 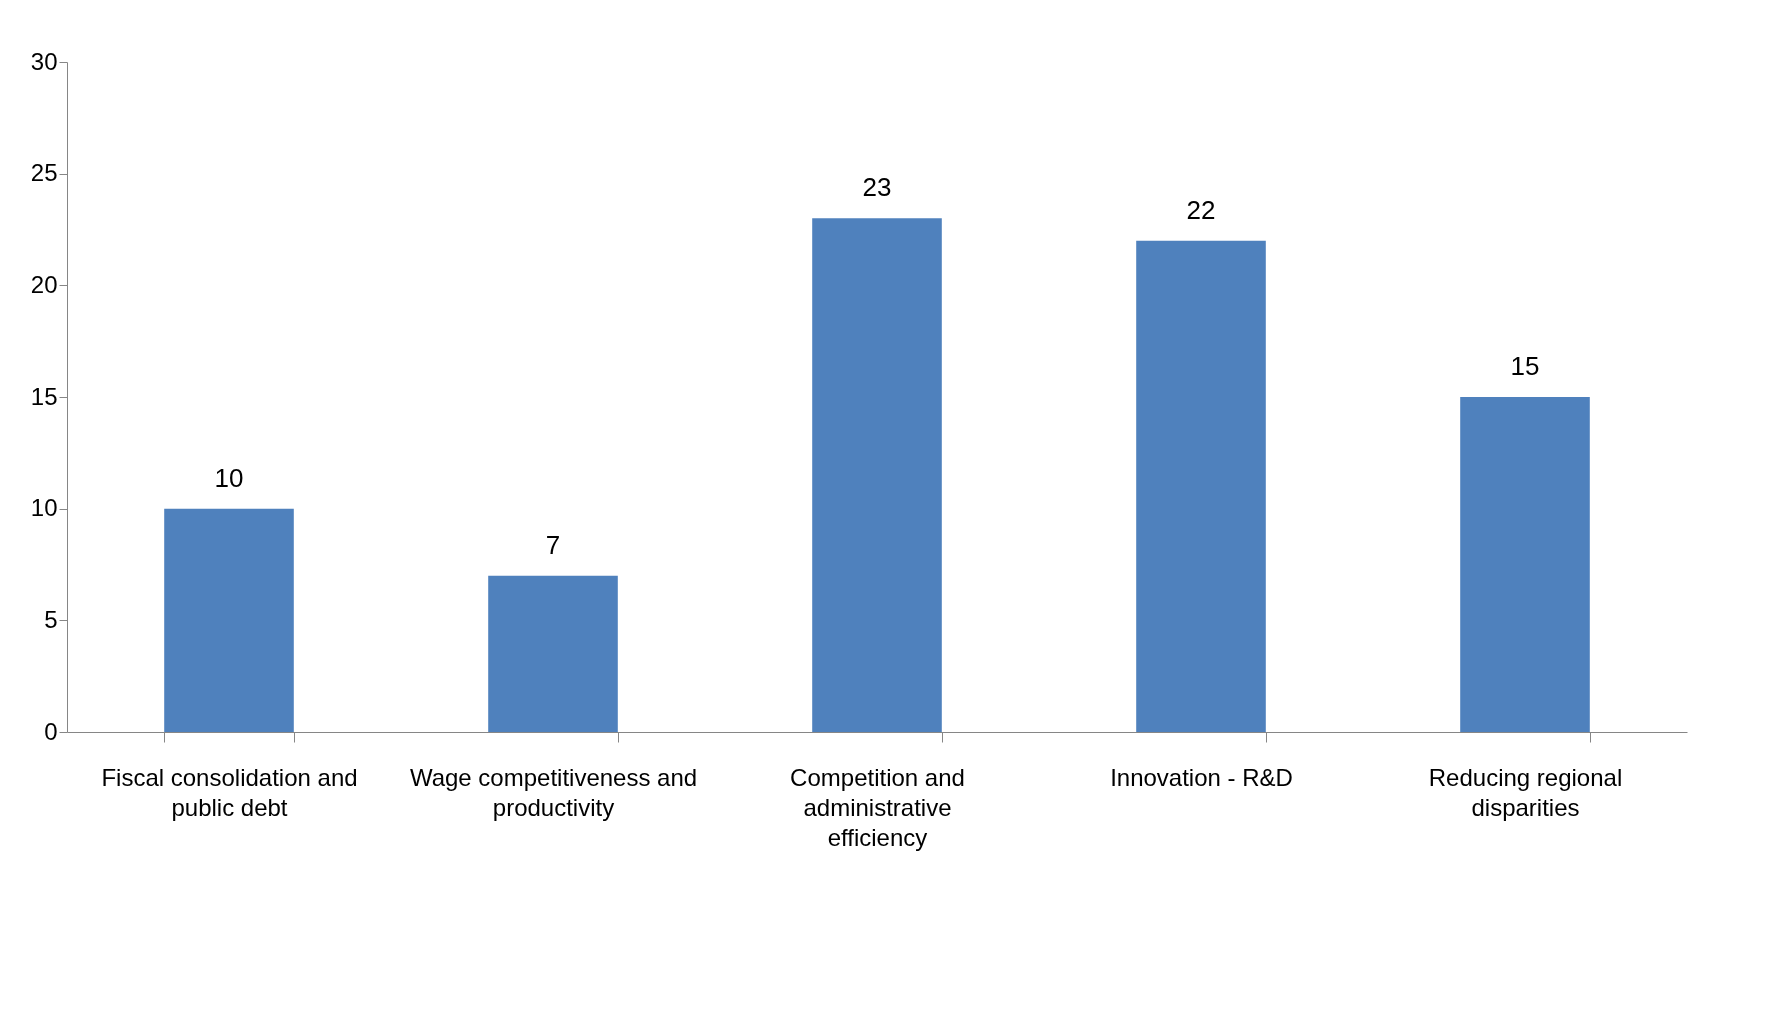 What do you see at coordinates (51, 731) in the screenshot?
I see `y-tick-label: 0` at bounding box center [51, 731].